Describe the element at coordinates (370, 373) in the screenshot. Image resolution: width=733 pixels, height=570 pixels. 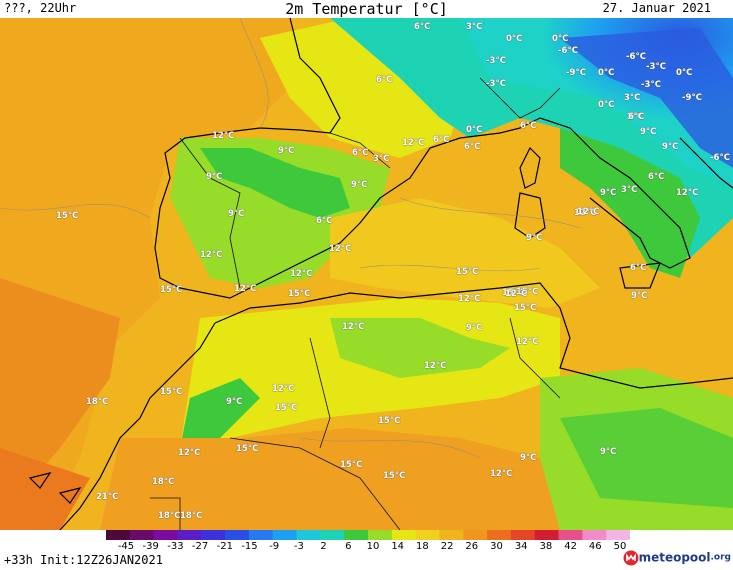
I see `atlas-yellow-field` at that location.